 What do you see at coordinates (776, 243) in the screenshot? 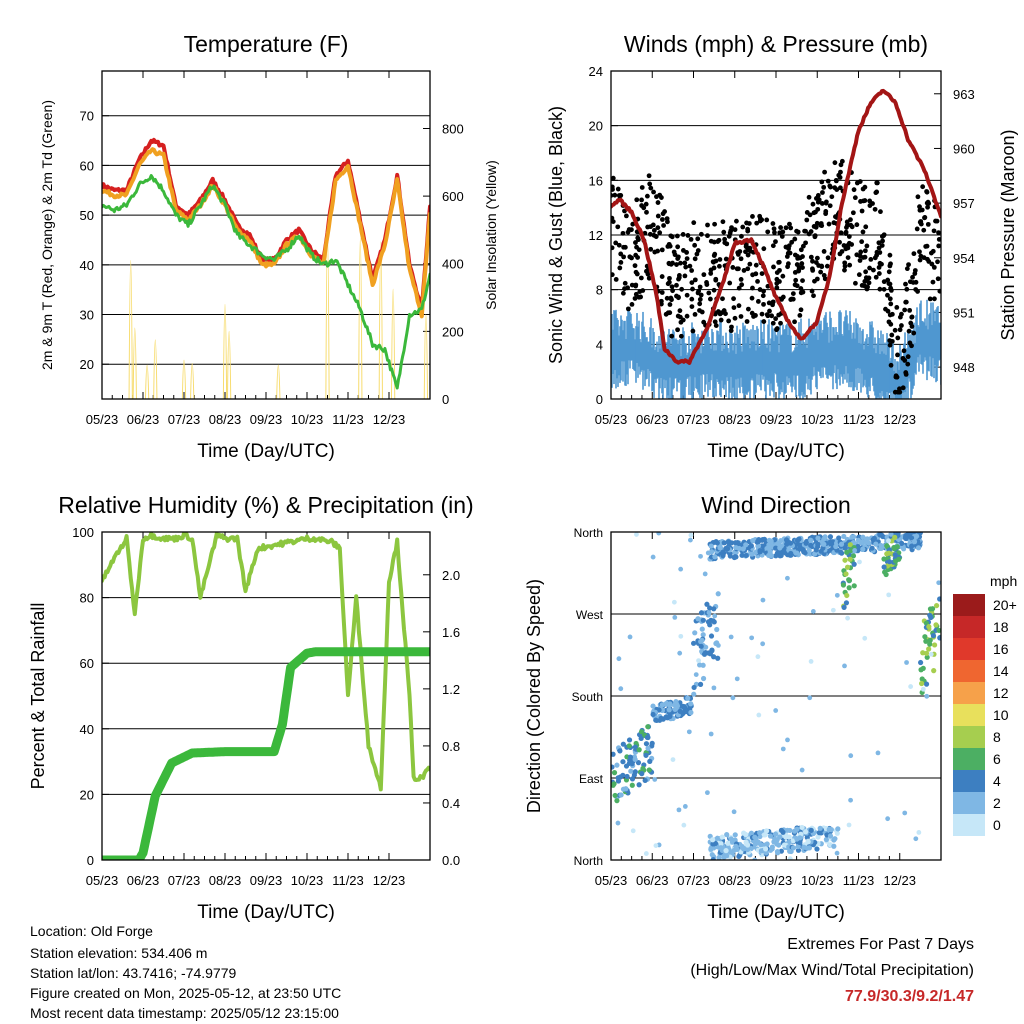
I see `plot-area` at bounding box center [776, 243].